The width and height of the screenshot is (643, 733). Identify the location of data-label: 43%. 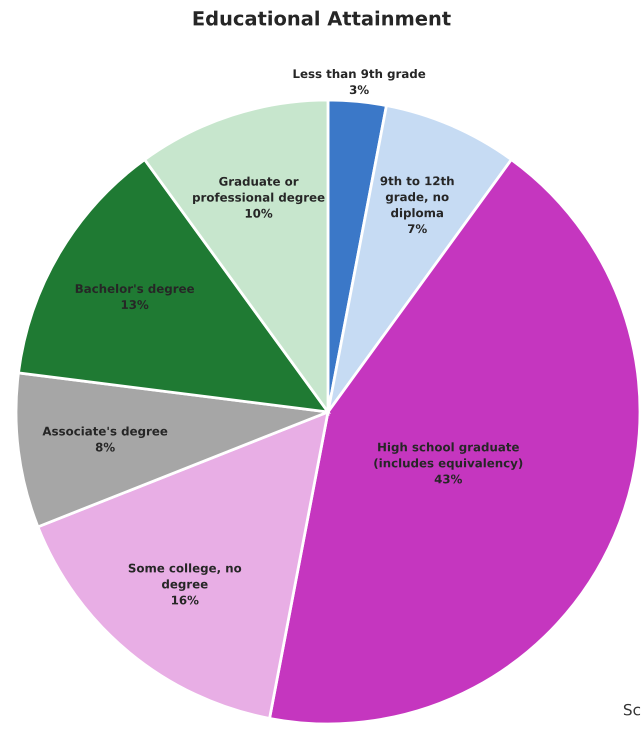
(448, 479).